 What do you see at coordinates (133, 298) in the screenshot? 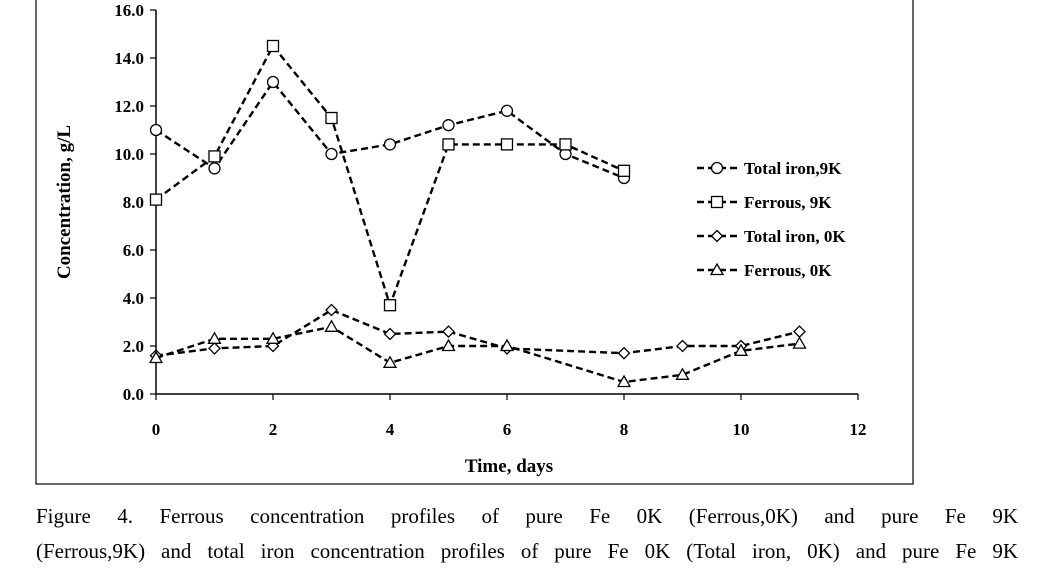
I see `y-tick-label: 4.0` at bounding box center [133, 298].